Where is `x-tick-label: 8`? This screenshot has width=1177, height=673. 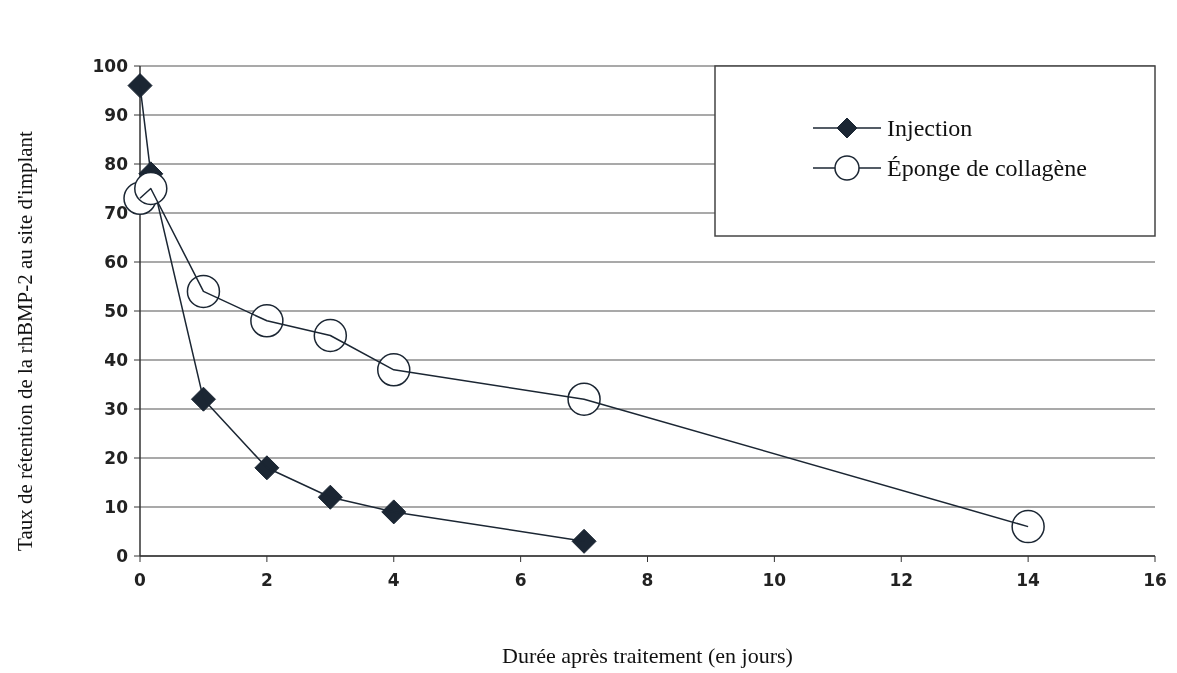
x-tick-label: 8 is located at coordinates (647, 580).